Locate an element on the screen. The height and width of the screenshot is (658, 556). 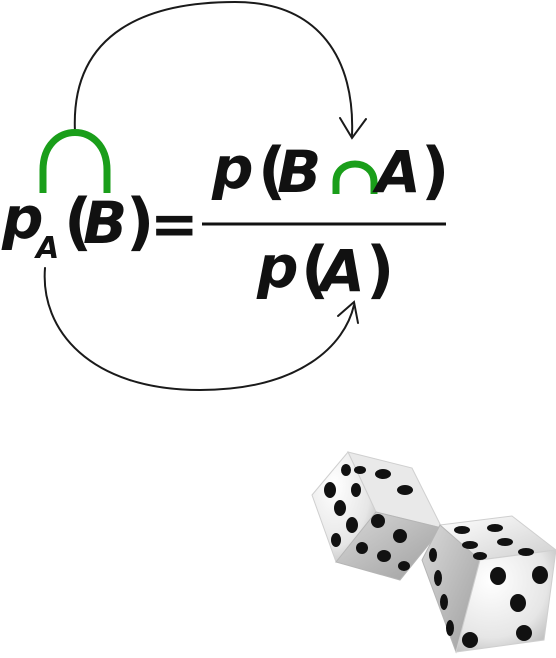
lhs-open-paren: ( is located at coordinates (78, 221).